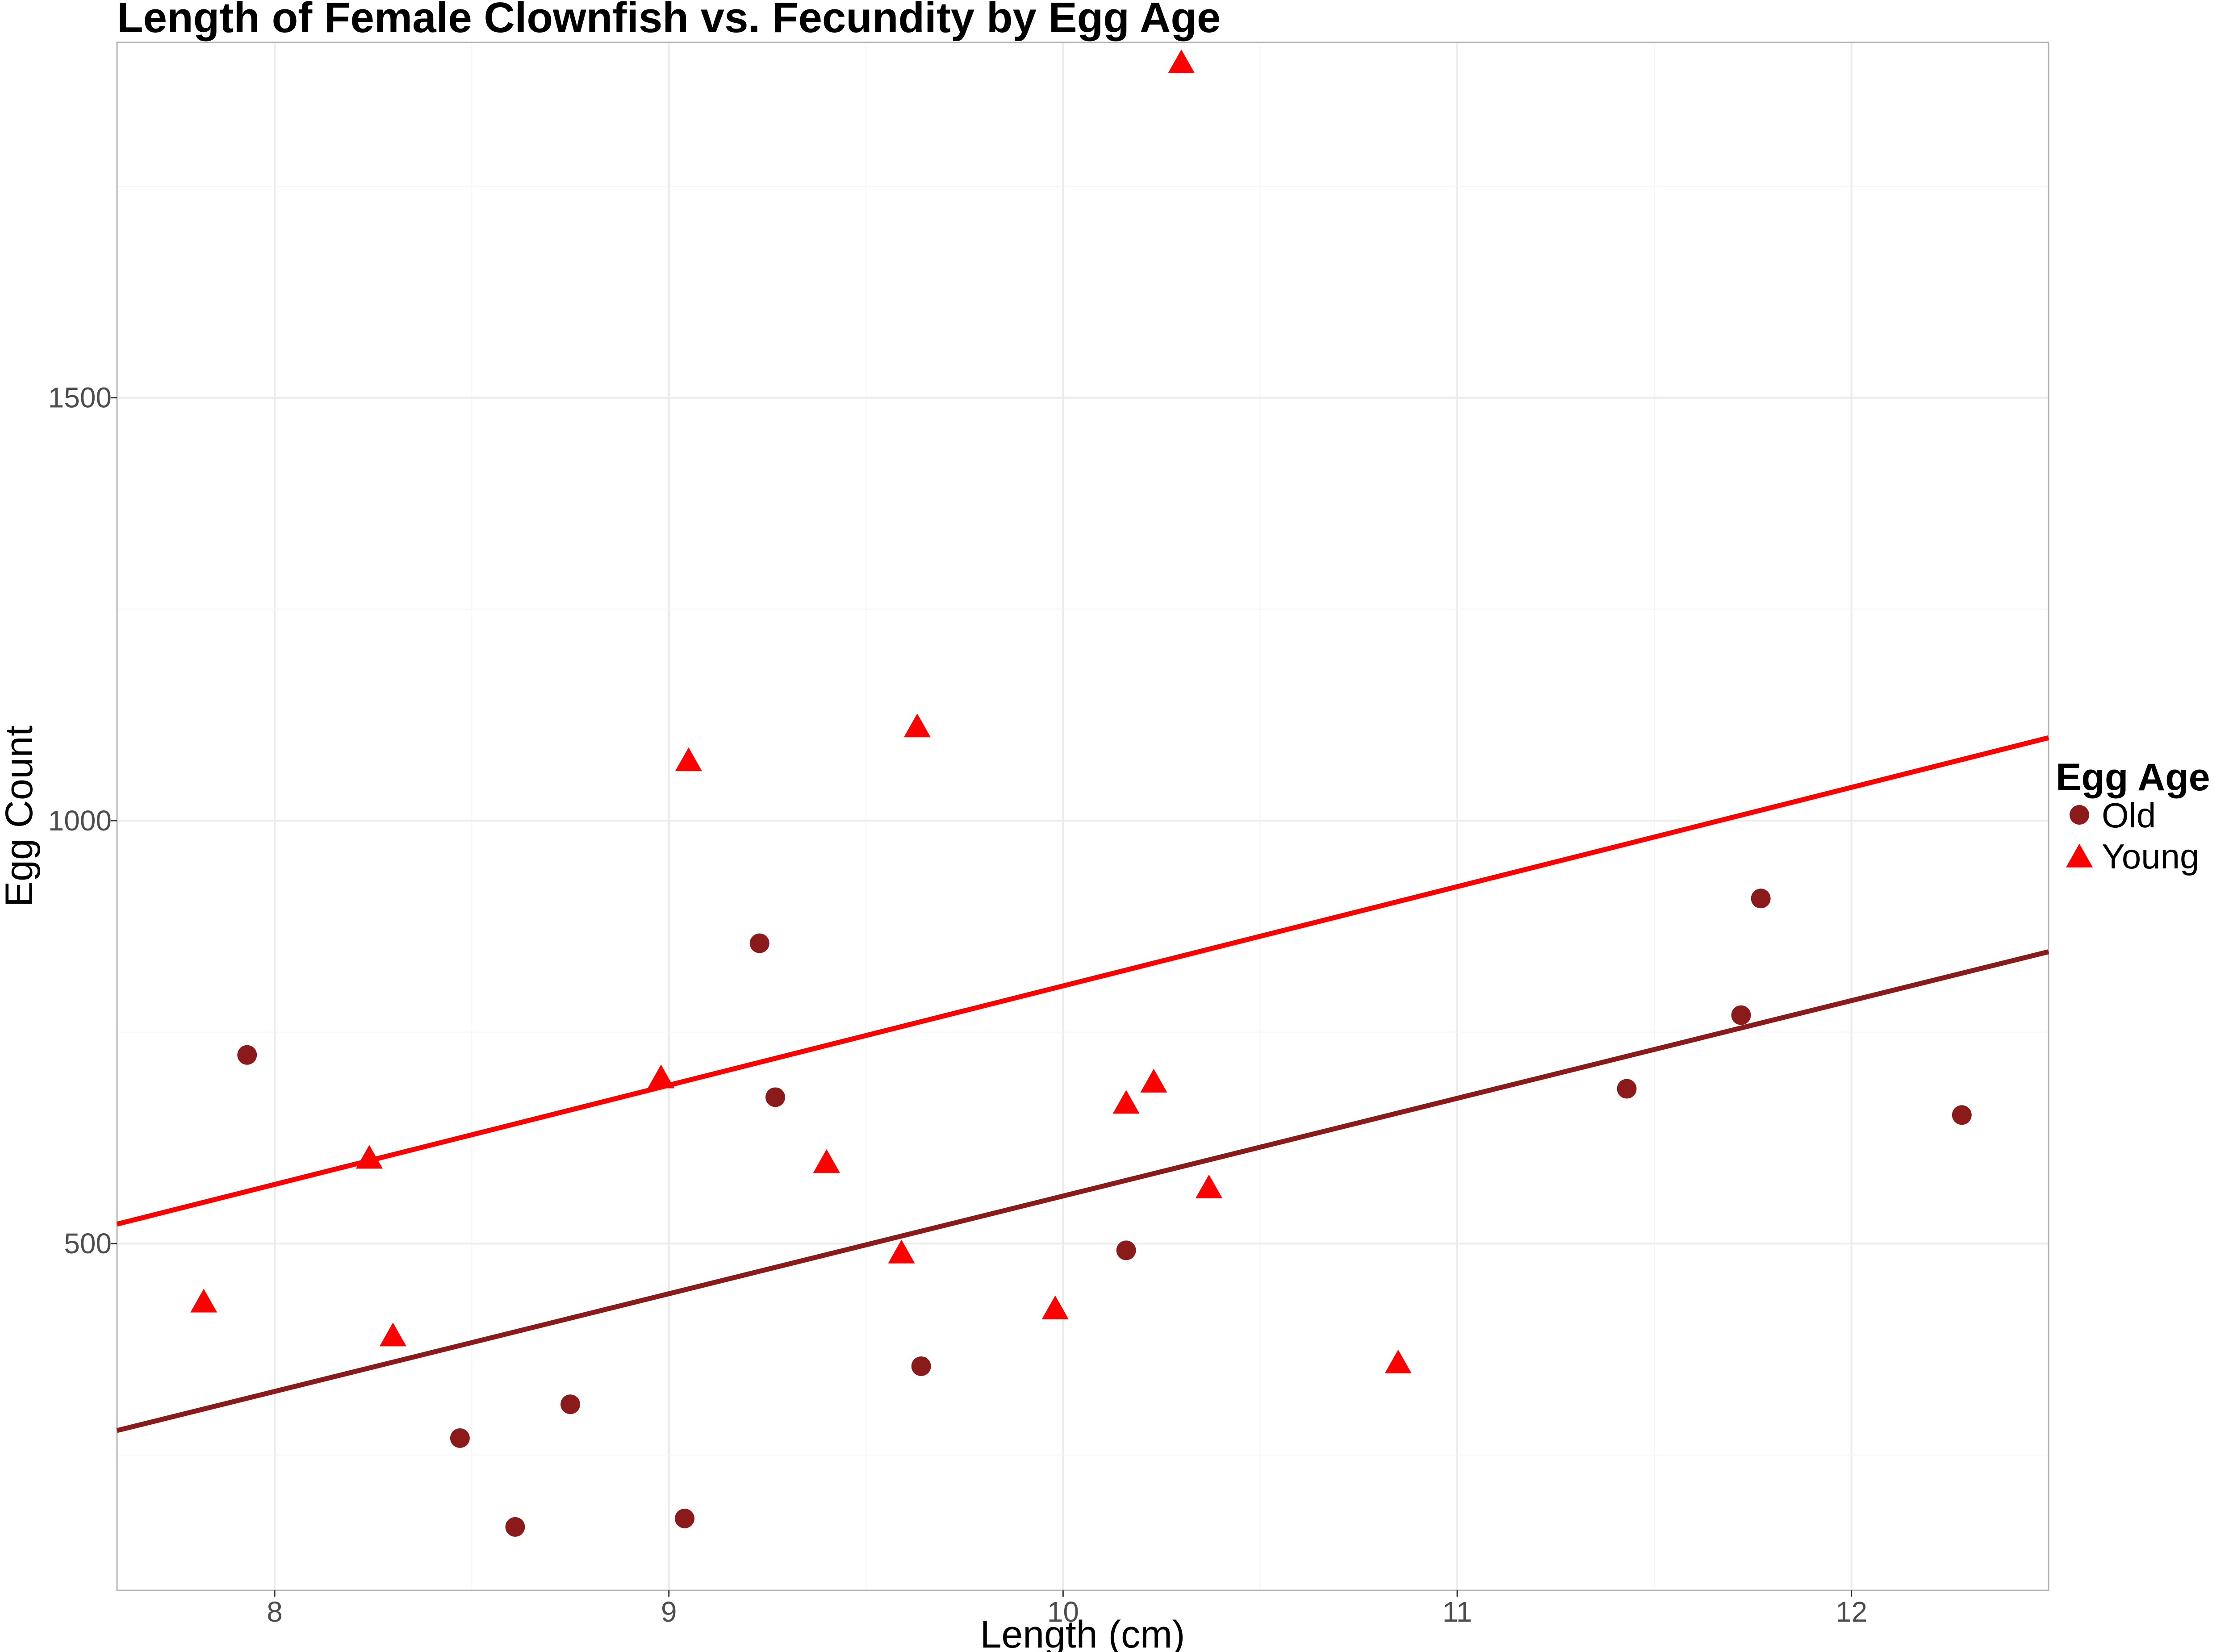  Describe the element at coordinates (1457, 1612) in the screenshot. I see `x-tick-label: 11` at that location.